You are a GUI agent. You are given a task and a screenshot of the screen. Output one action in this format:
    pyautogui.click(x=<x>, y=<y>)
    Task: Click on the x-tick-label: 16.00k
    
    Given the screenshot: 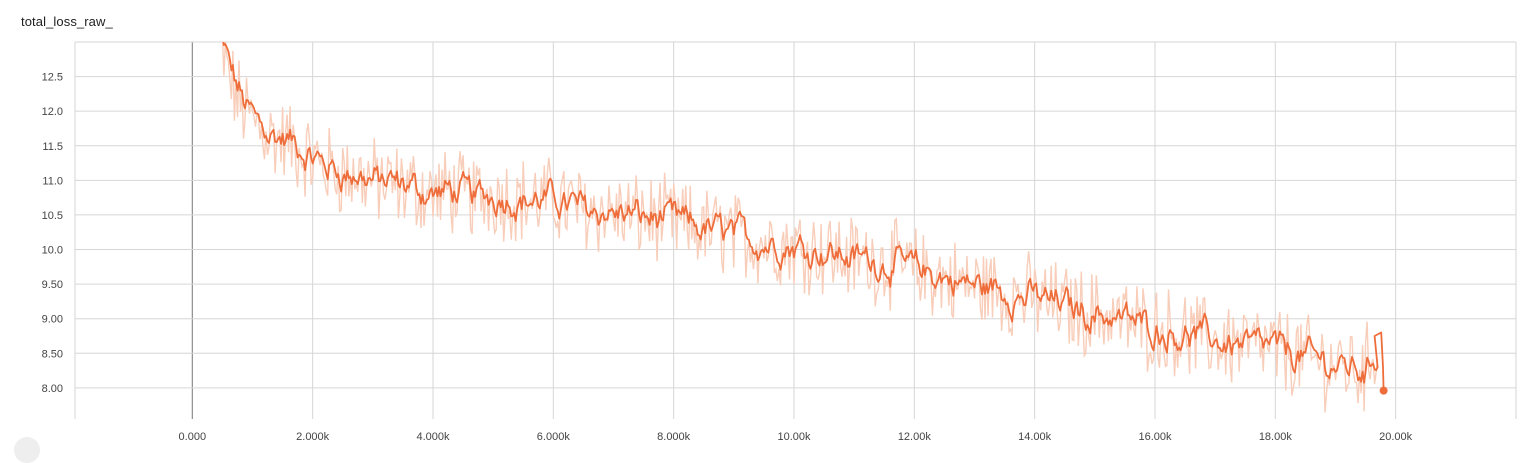 What is the action you would take?
    pyautogui.click(x=1155, y=437)
    